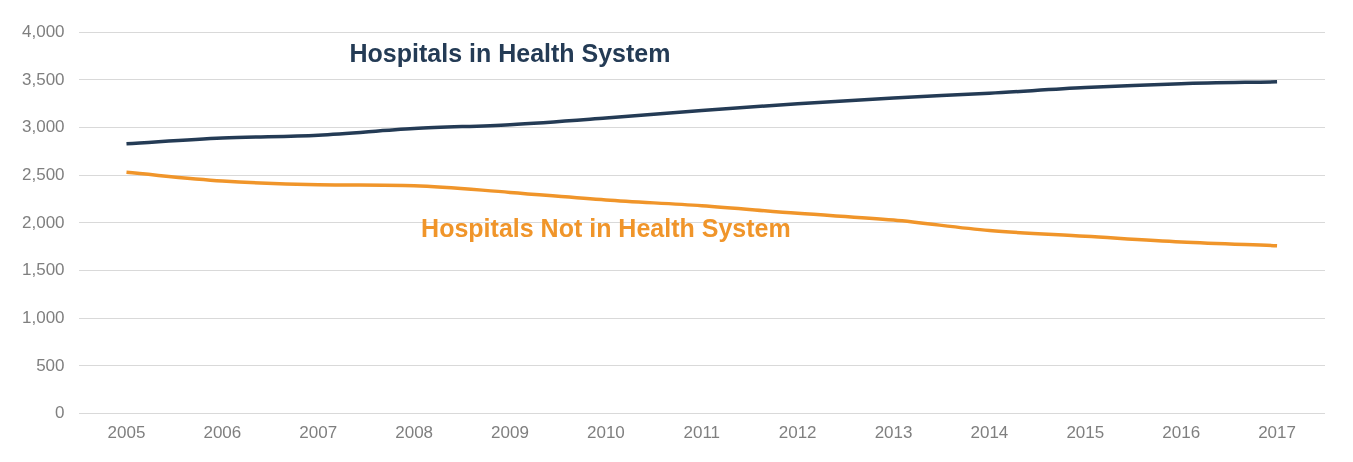 This screenshot has width=1353, height=462. I want to click on x-tick-label: 2011, so click(702, 433).